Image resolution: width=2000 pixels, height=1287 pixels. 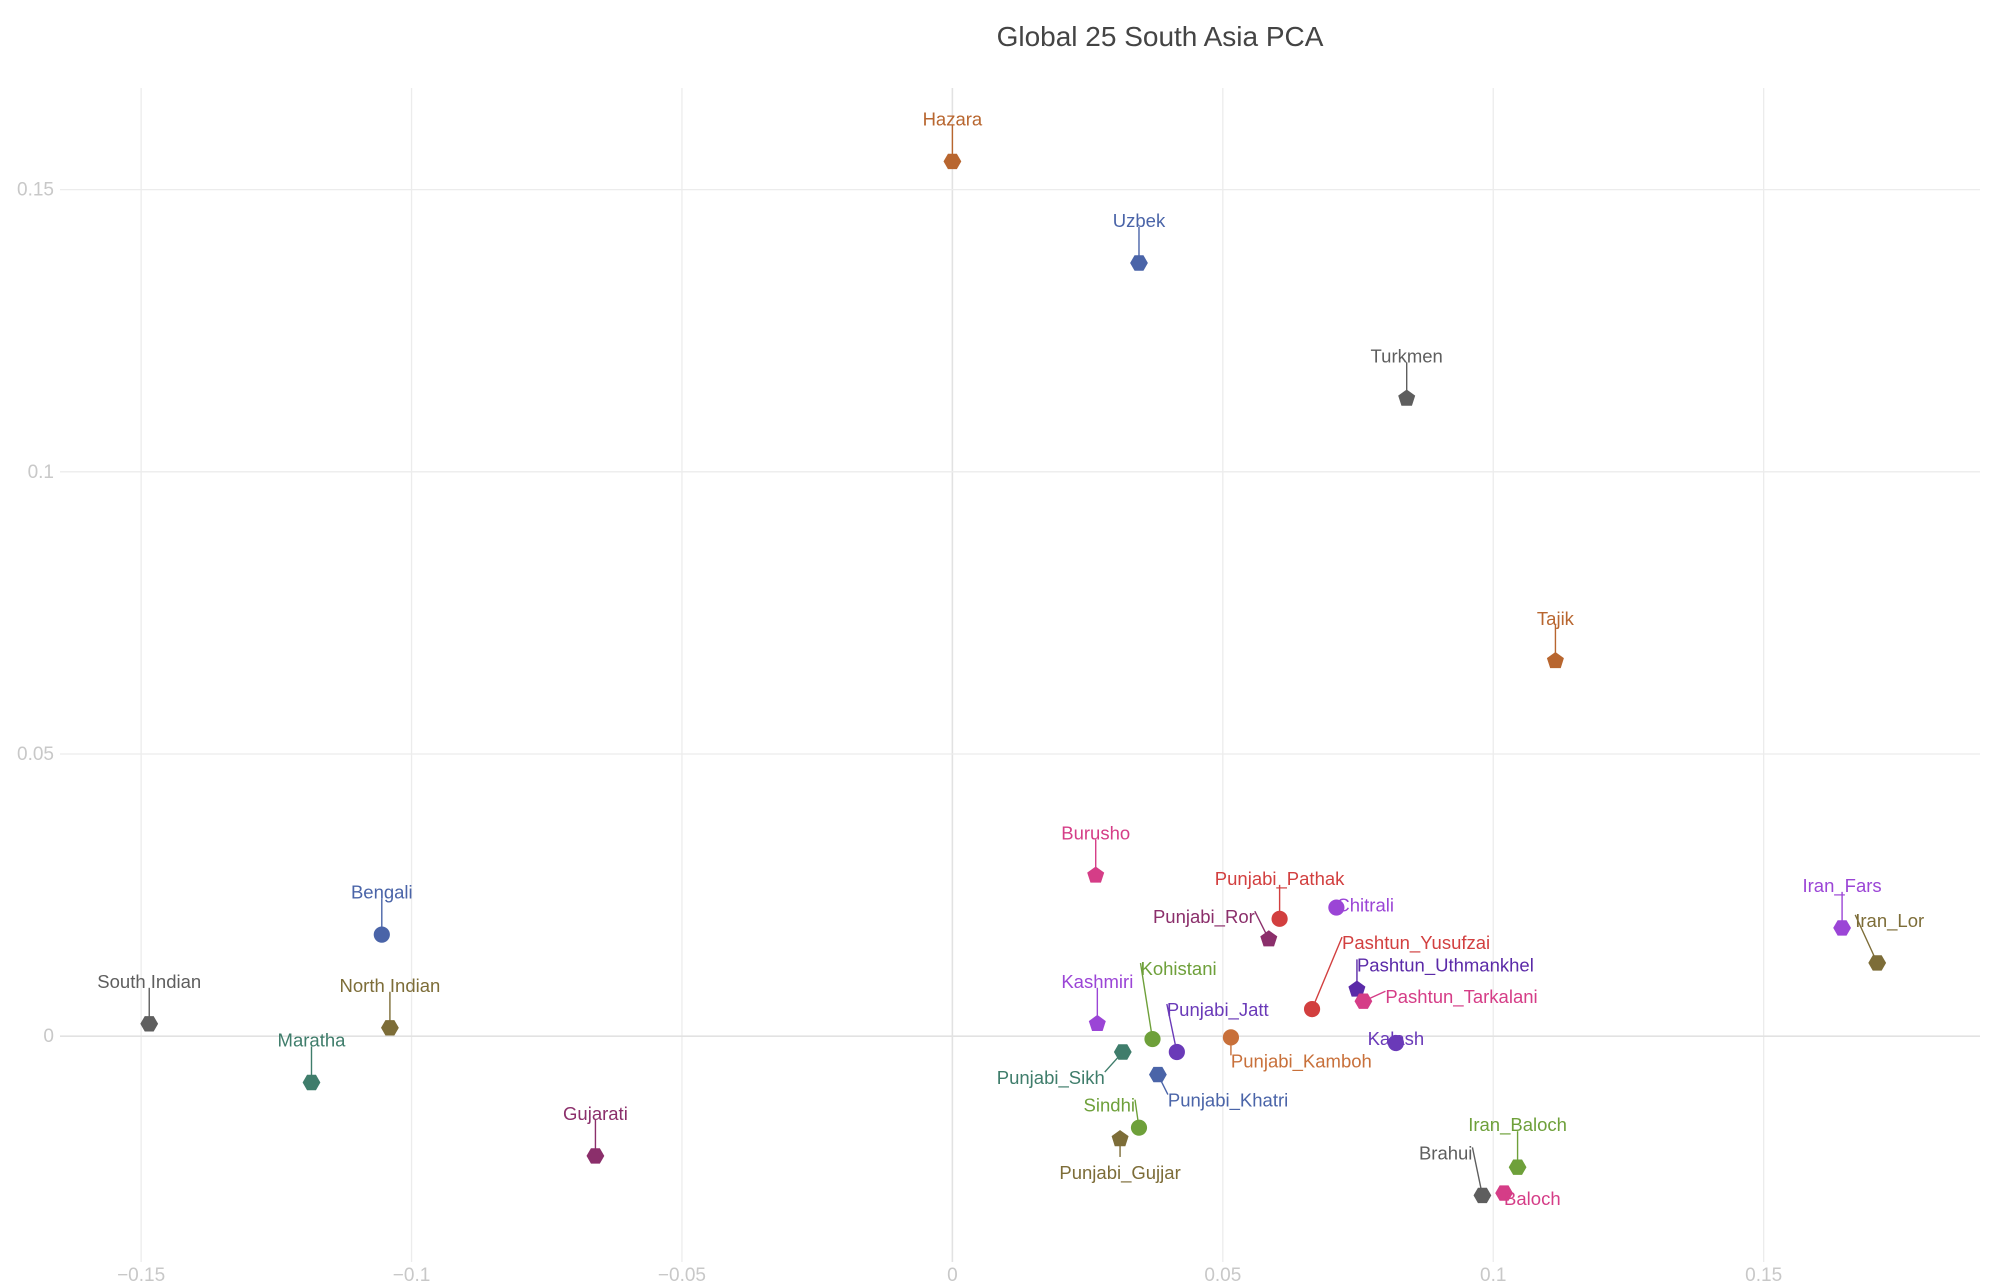 What do you see at coordinates (149, 981) in the screenshot?
I see `point-label-south-indian: South Indian` at bounding box center [149, 981].